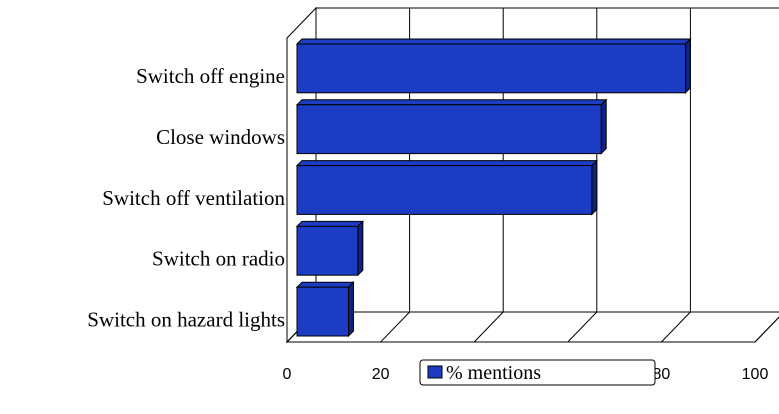  I want to click on x-tick-label: 20, so click(381, 374).